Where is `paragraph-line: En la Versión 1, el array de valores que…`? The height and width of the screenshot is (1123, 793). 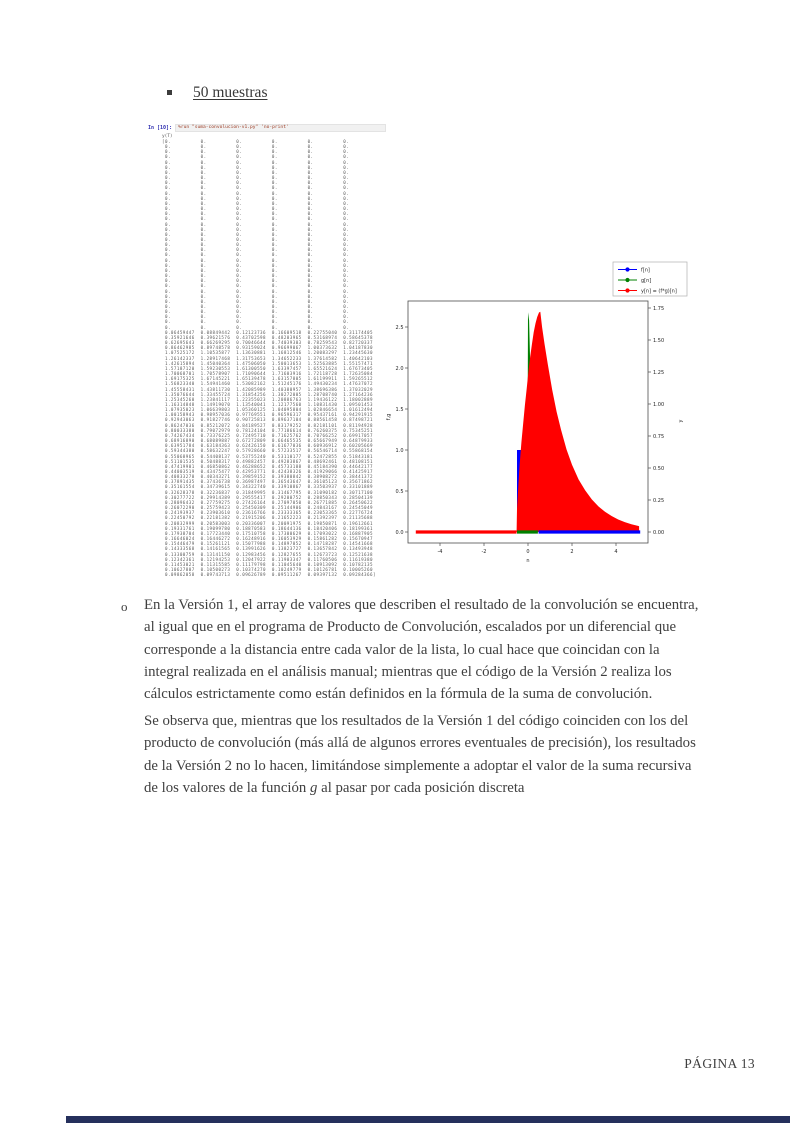
paragraph-line: En la Versión 1, el array de valores que… is located at coordinates (421, 605).